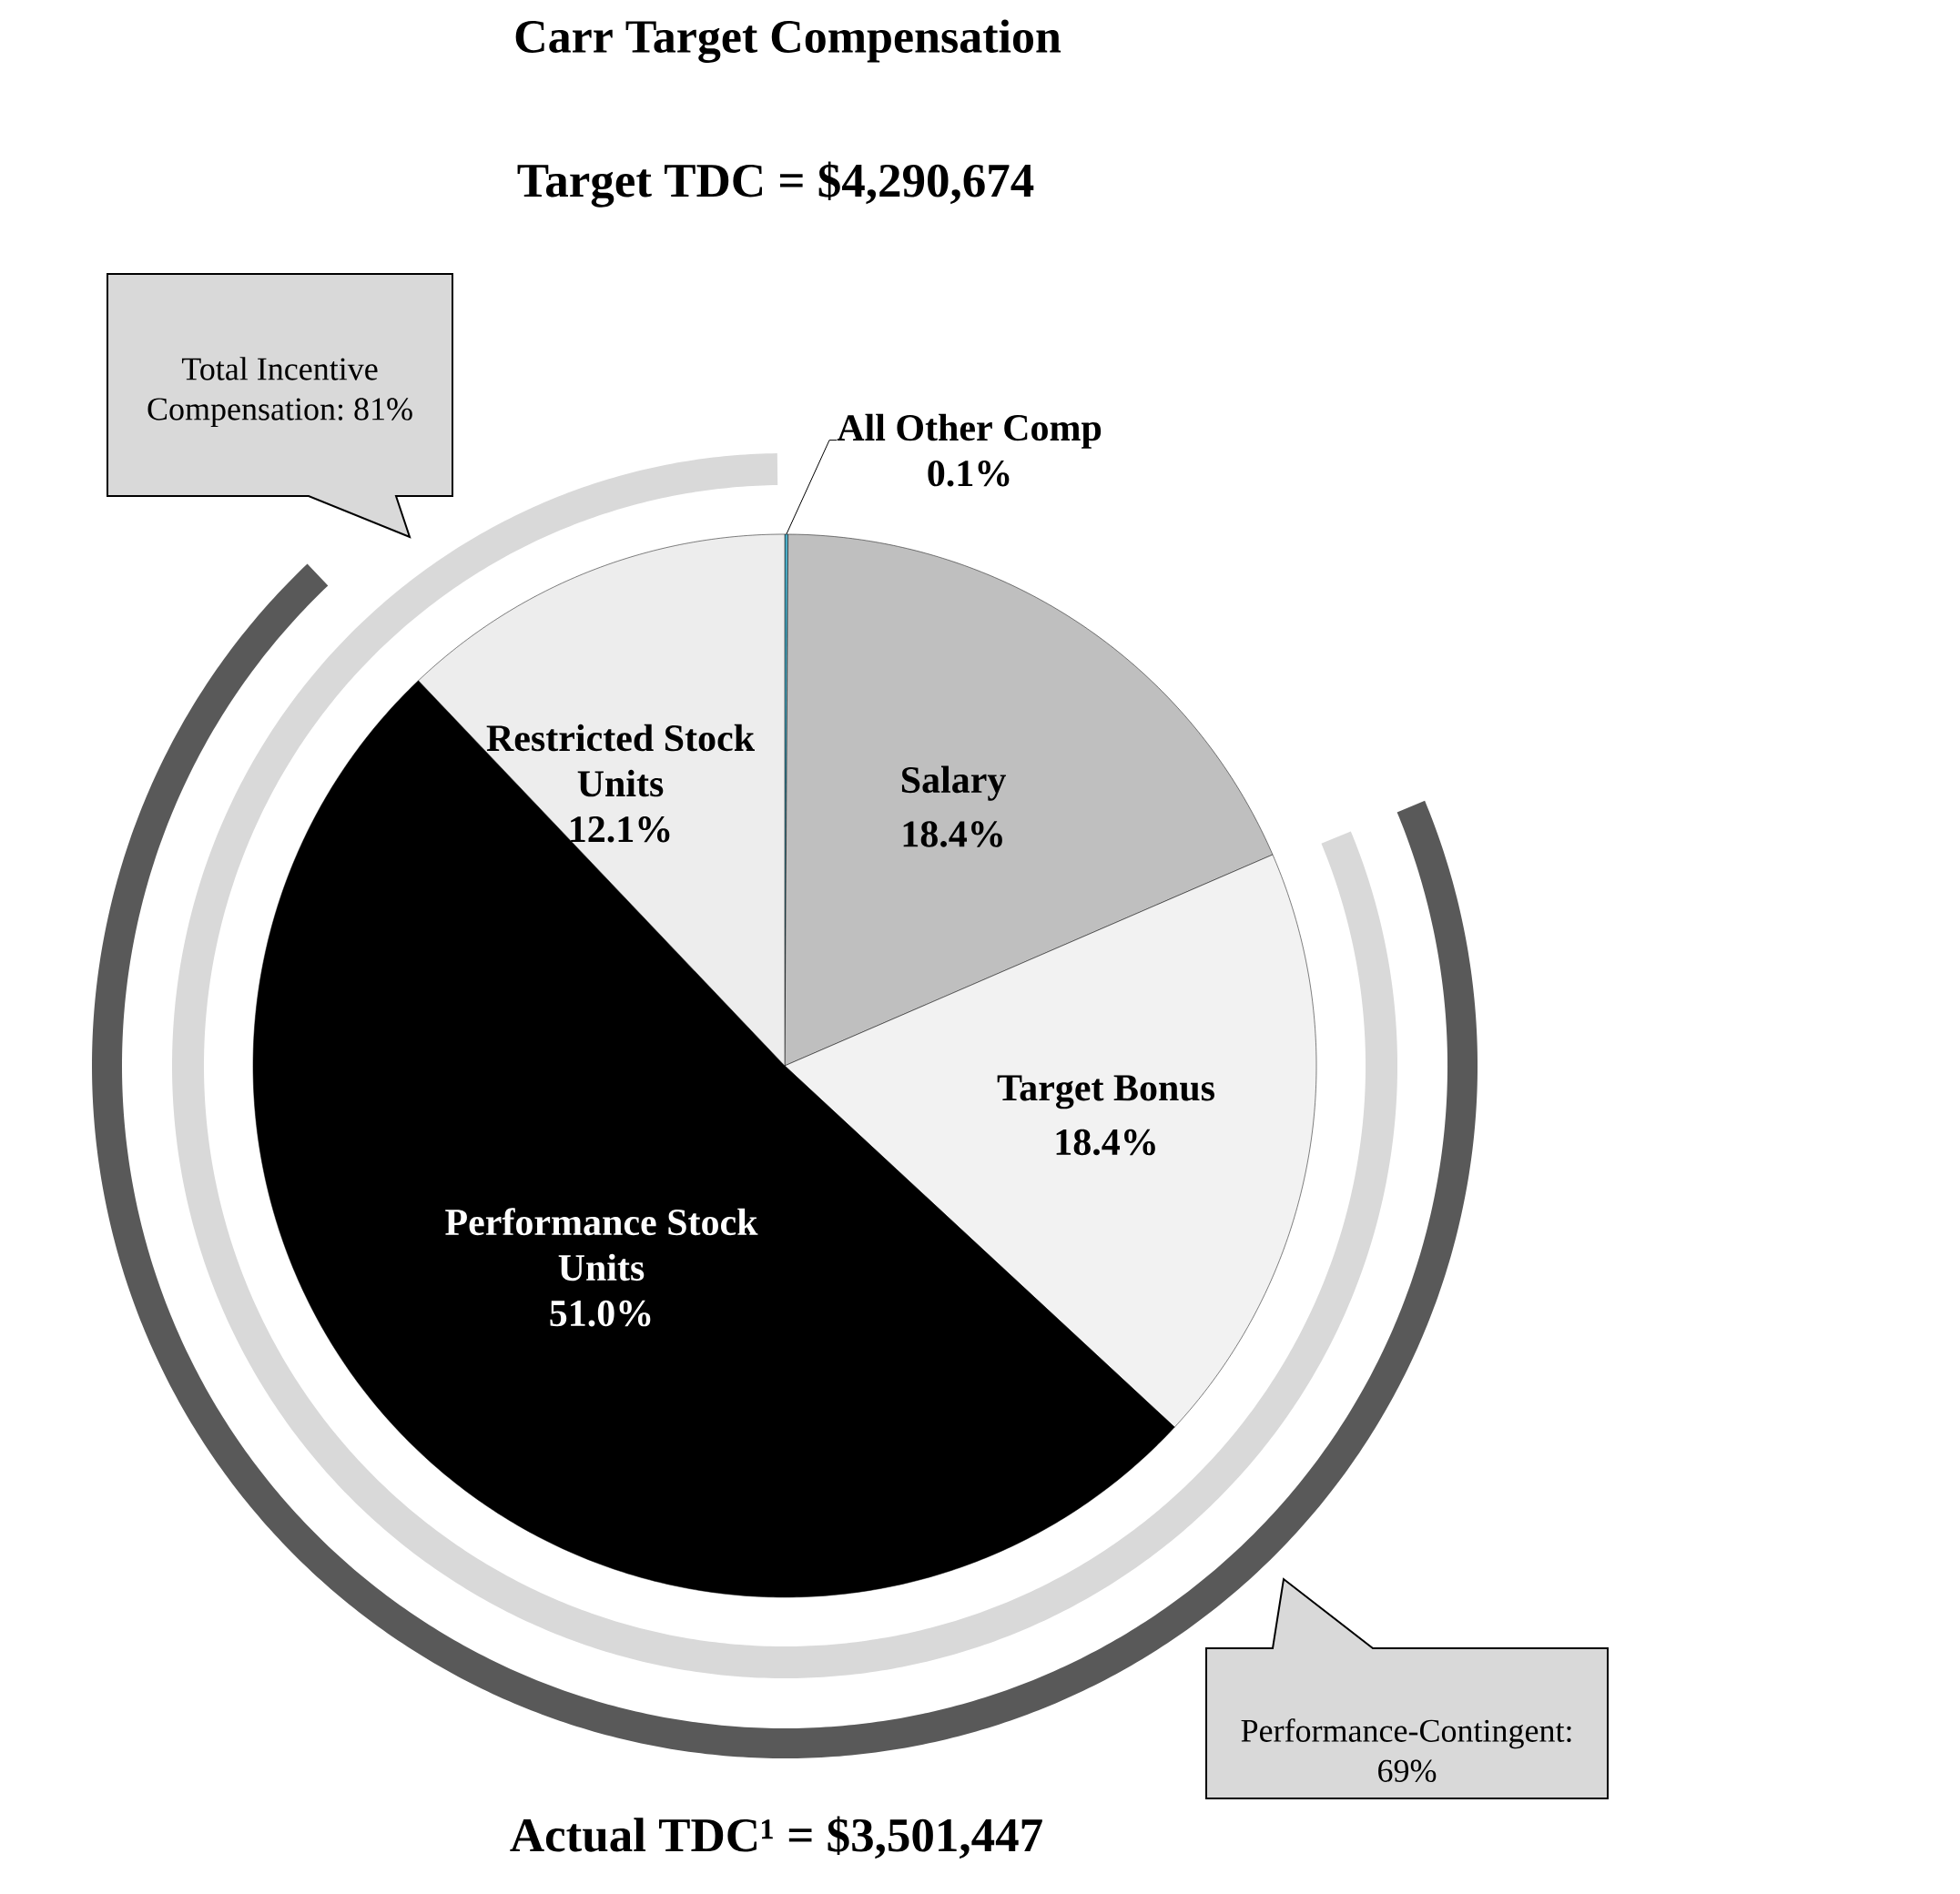 The image size is (1960, 1894). Describe the element at coordinates (1406, 1750) in the screenshot. I see `text: Performance-Contingent: 69%` at that location.